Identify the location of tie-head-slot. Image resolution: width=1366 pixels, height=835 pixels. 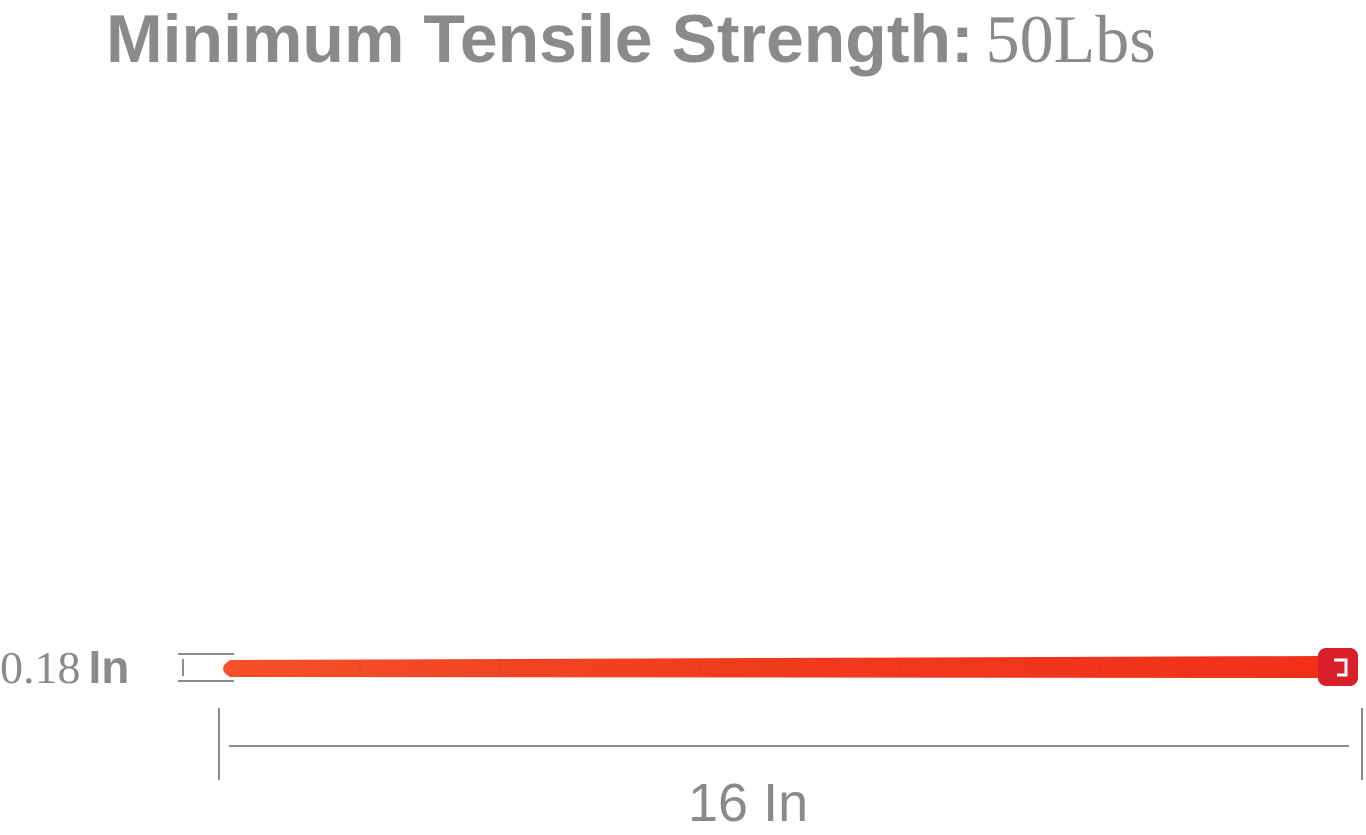
(1341, 667).